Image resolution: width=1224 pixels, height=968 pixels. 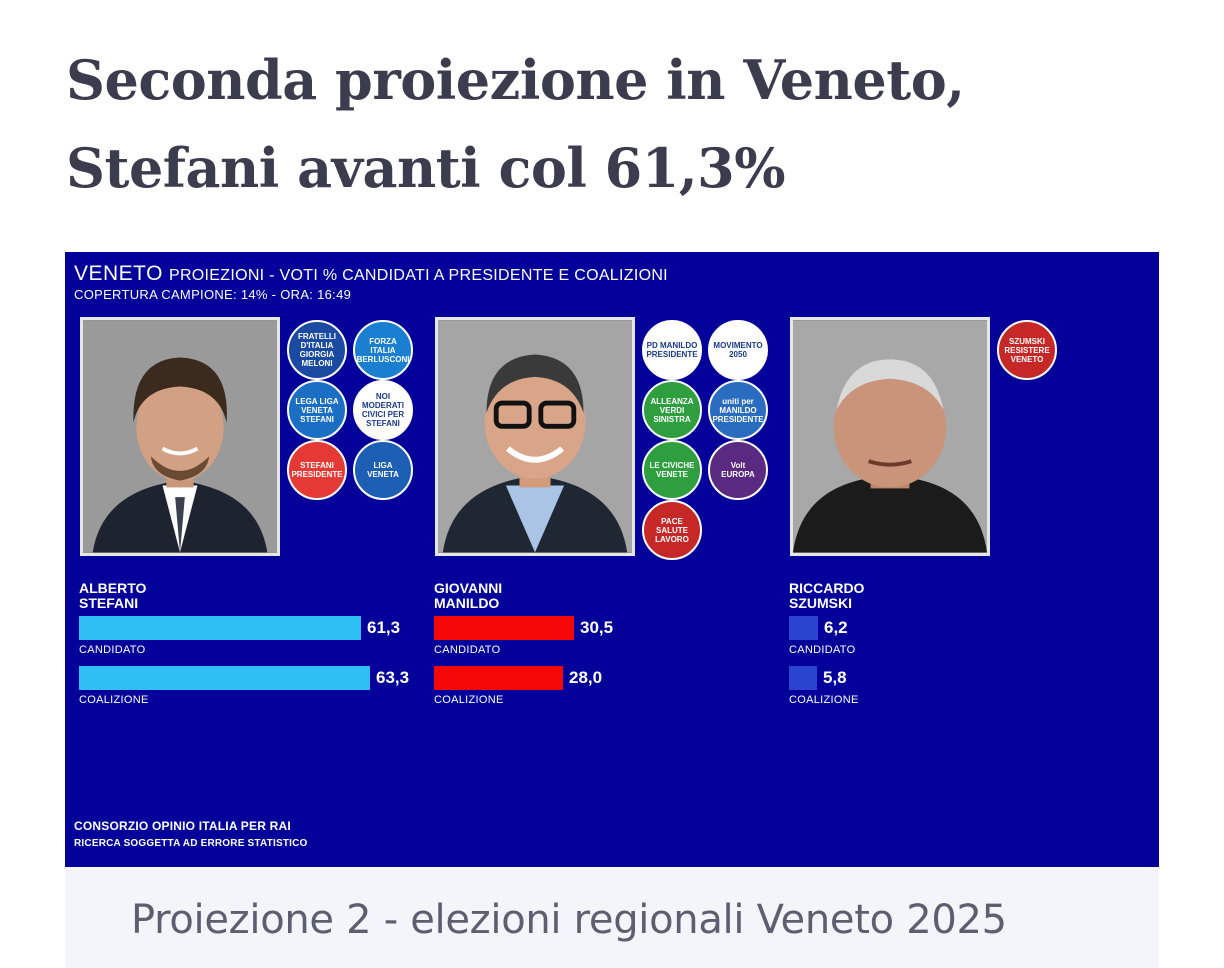 What do you see at coordinates (113, 595) in the screenshot?
I see `candidate-name: ALBERTO STEFANI` at bounding box center [113, 595].